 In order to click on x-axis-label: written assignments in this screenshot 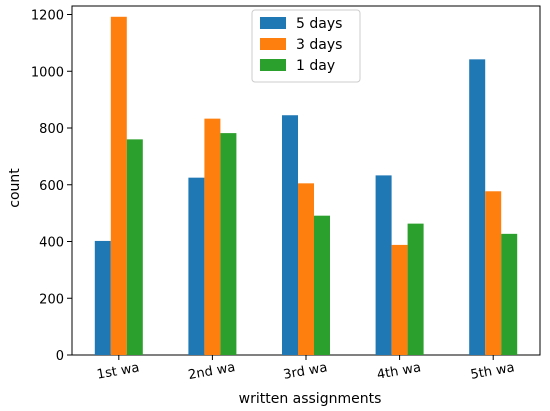, I will do `click(310, 399)`.